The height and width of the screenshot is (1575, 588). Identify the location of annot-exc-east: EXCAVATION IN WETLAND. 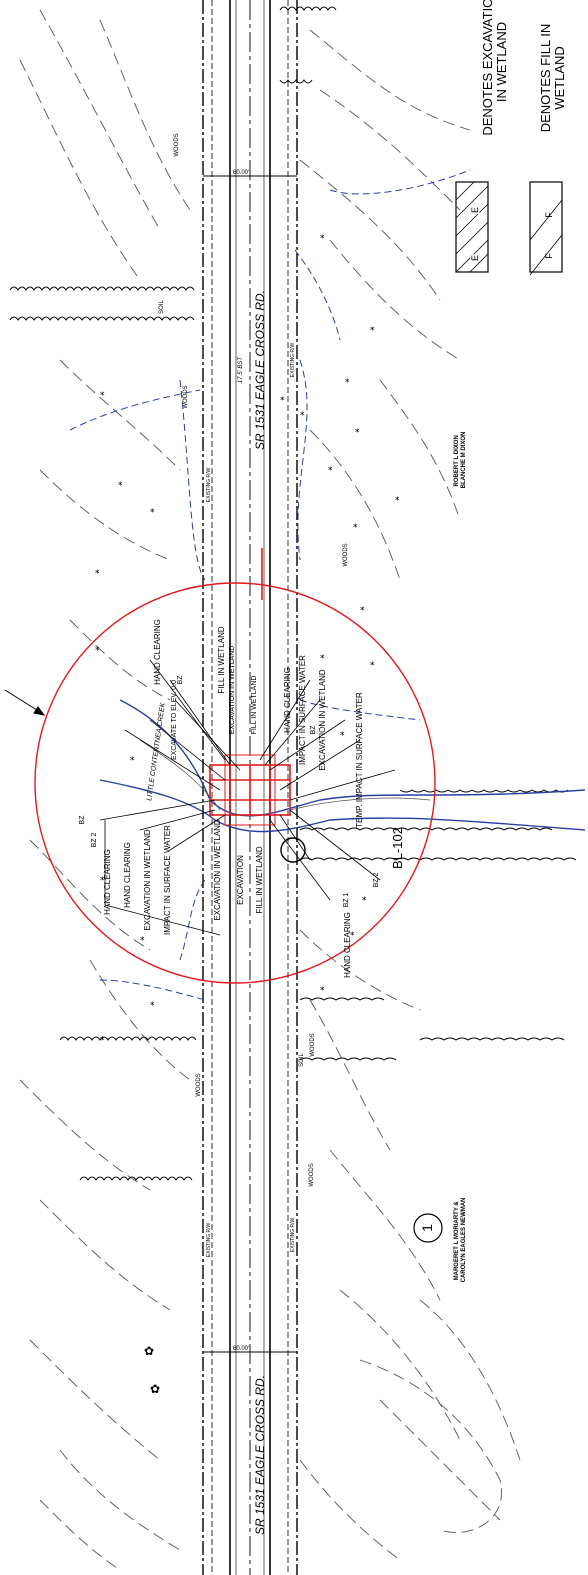
(322, 720).